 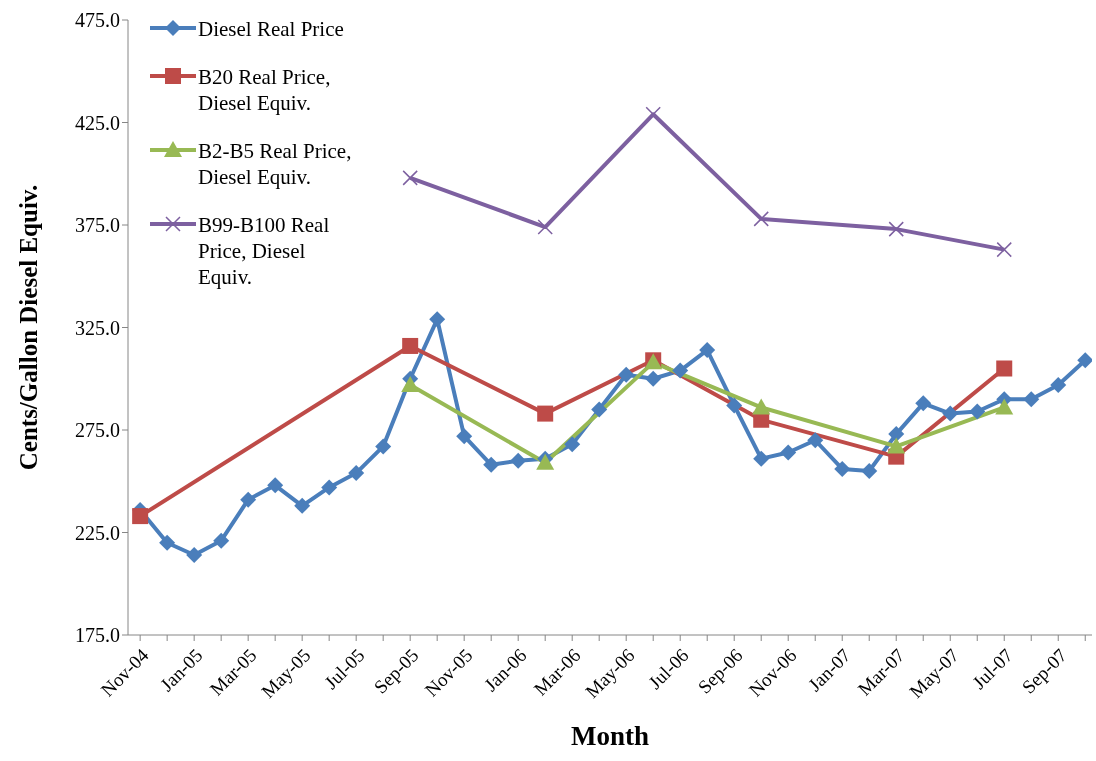 What do you see at coordinates (97, 430) in the screenshot?
I see `y-tick-label: 275.0` at bounding box center [97, 430].